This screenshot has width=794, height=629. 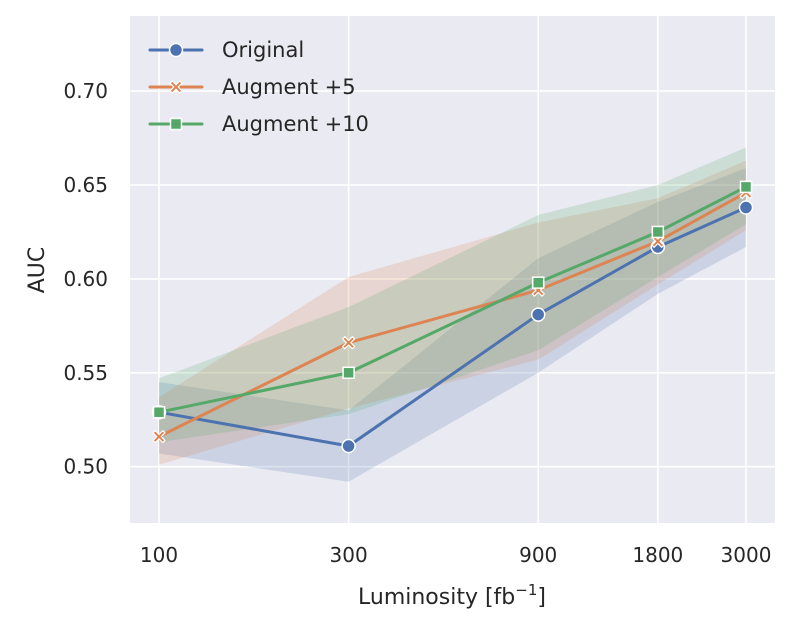 What do you see at coordinates (746, 555) in the screenshot?
I see `x-tick-label: 3000` at bounding box center [746, 555].